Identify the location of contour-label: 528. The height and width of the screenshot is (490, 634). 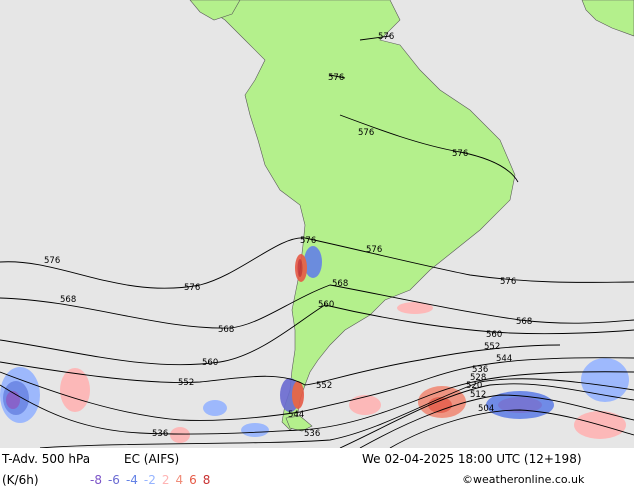
(478, 378).